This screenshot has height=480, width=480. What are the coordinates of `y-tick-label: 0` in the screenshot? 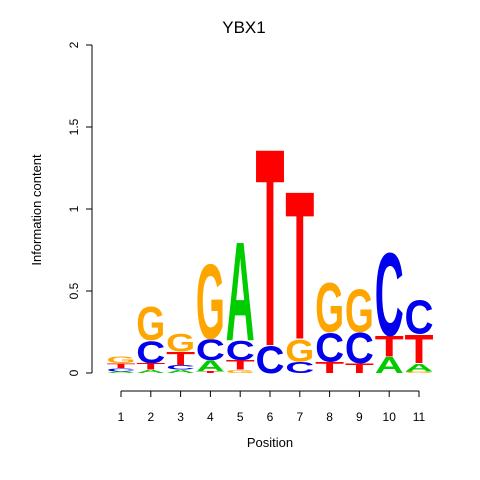 It's located at (74, 372).